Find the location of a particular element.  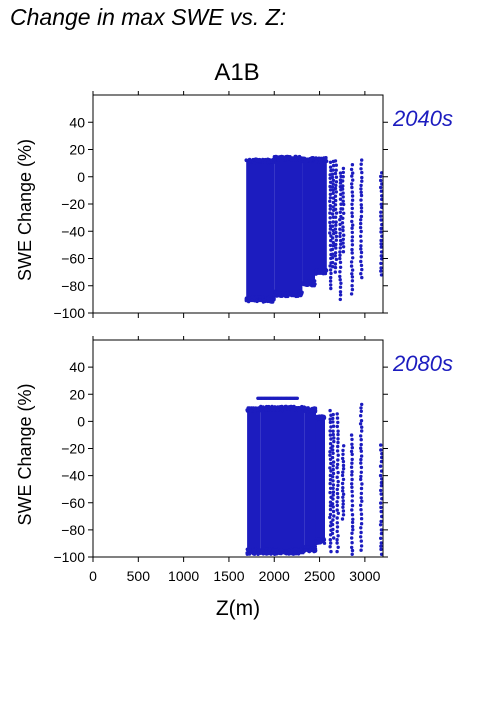

y-tick-label: −20 is located at coordinates (73, 204).